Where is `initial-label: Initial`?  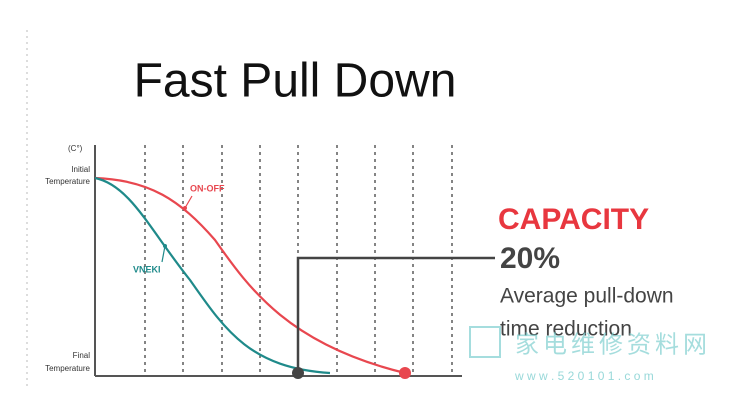
initial-label: Initial is located at coordinates (80, 169).